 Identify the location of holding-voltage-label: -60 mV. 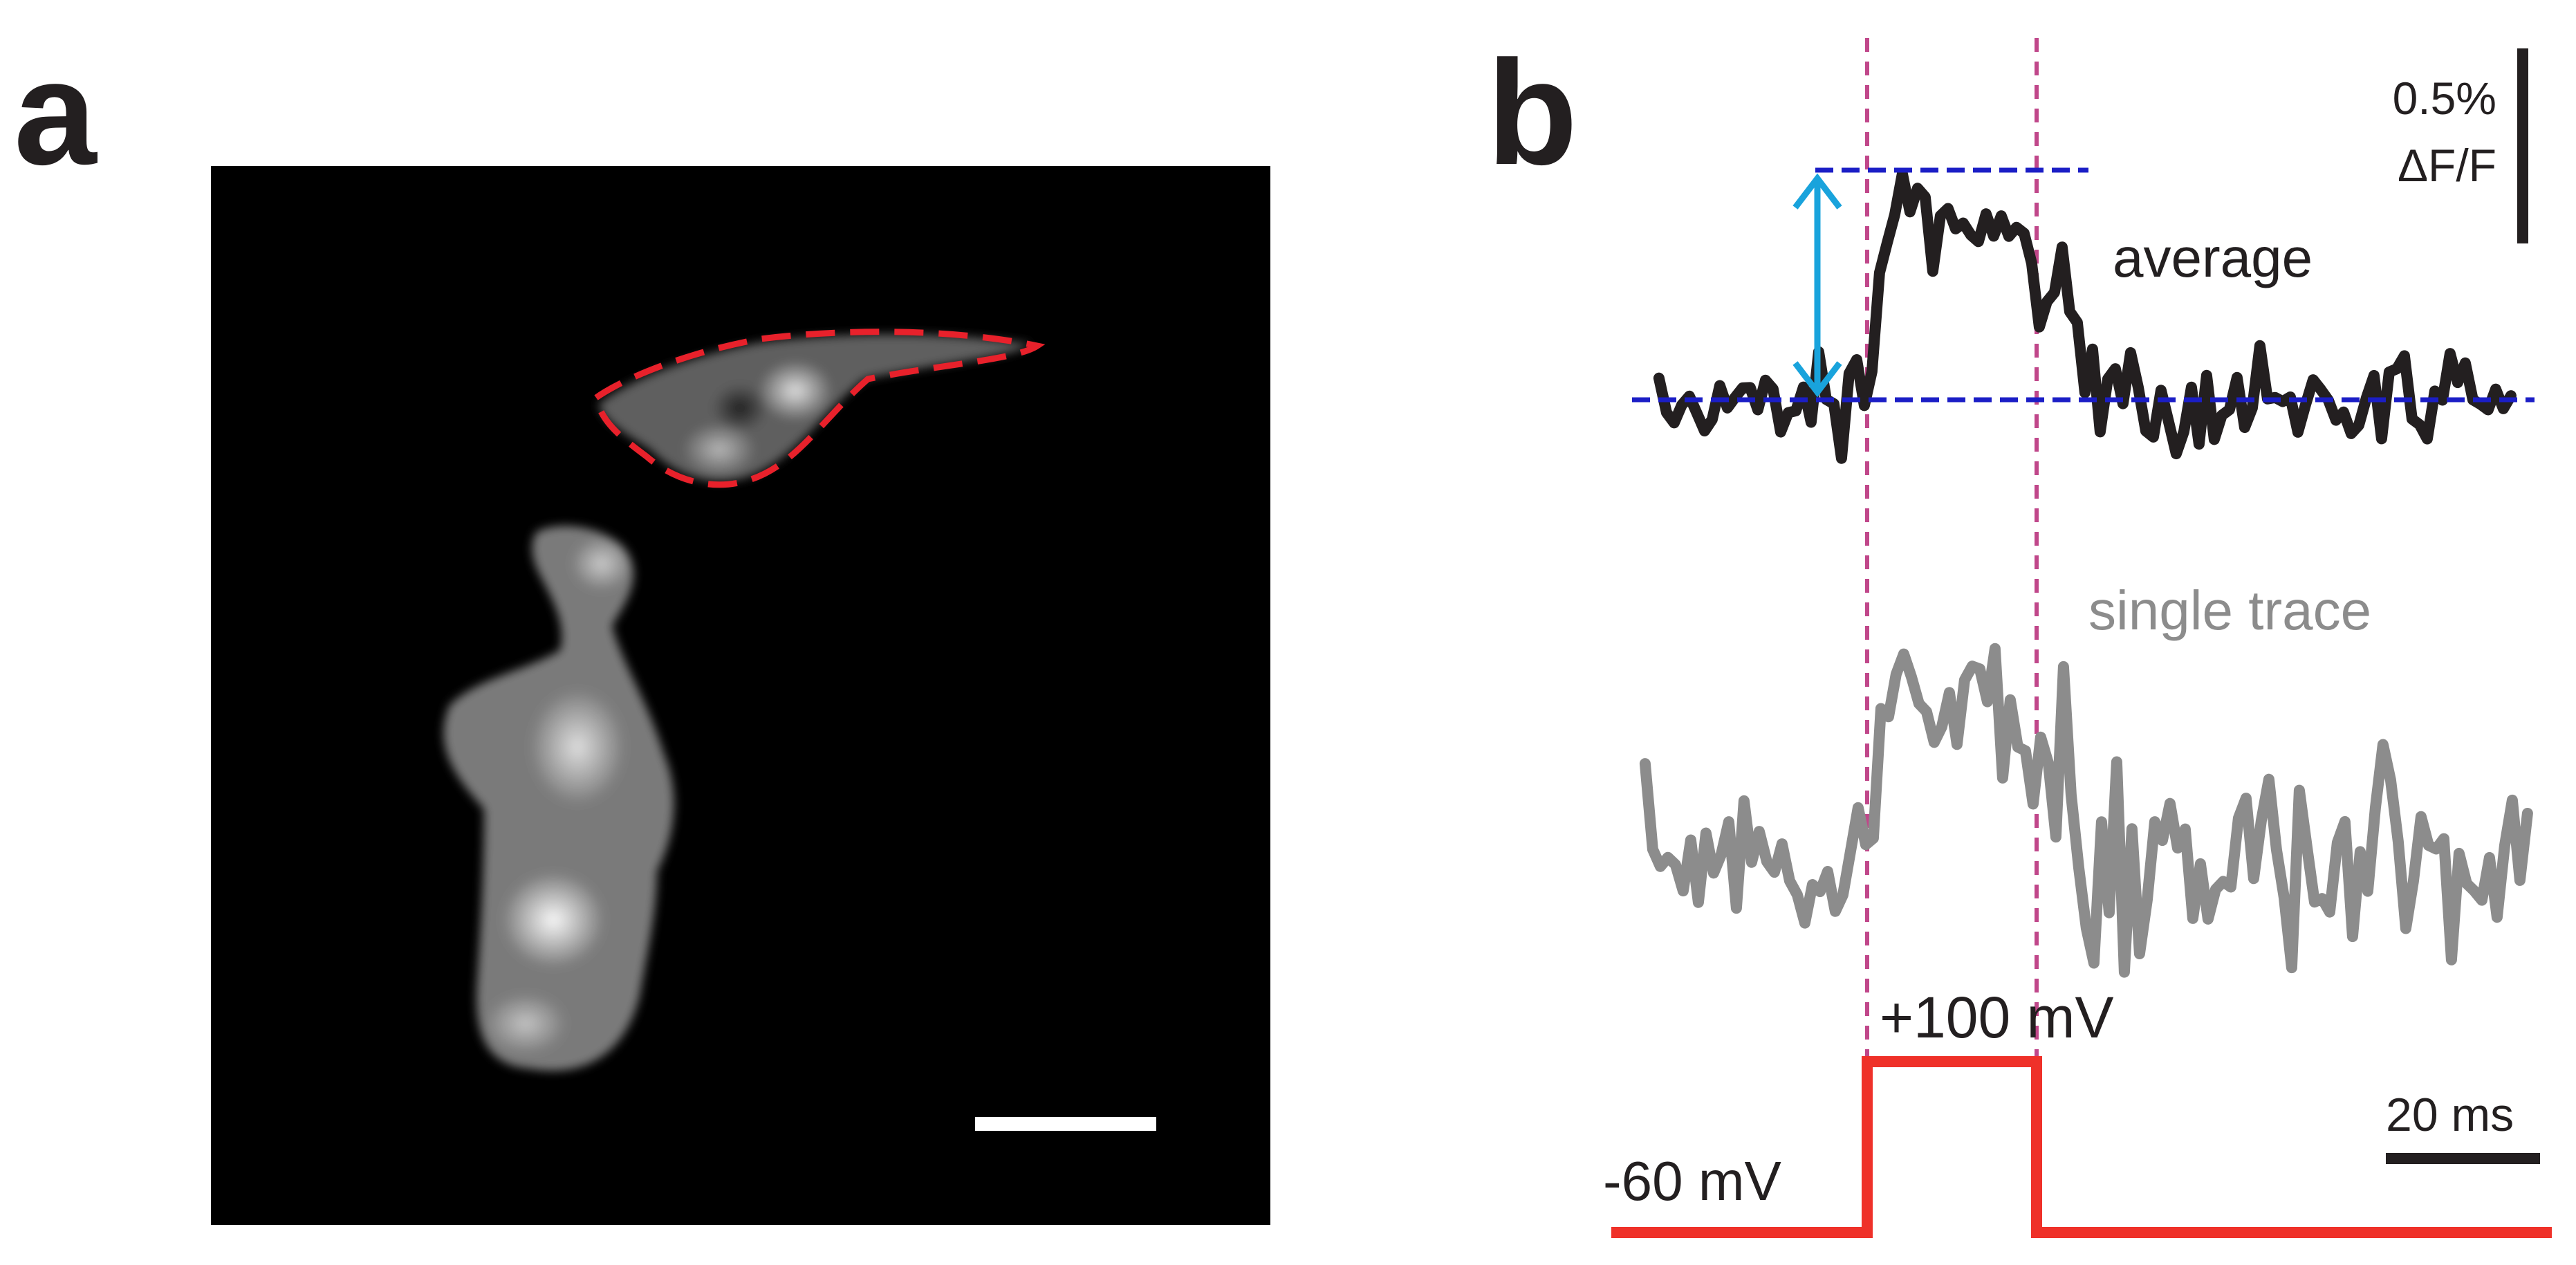
(1692, 1181).